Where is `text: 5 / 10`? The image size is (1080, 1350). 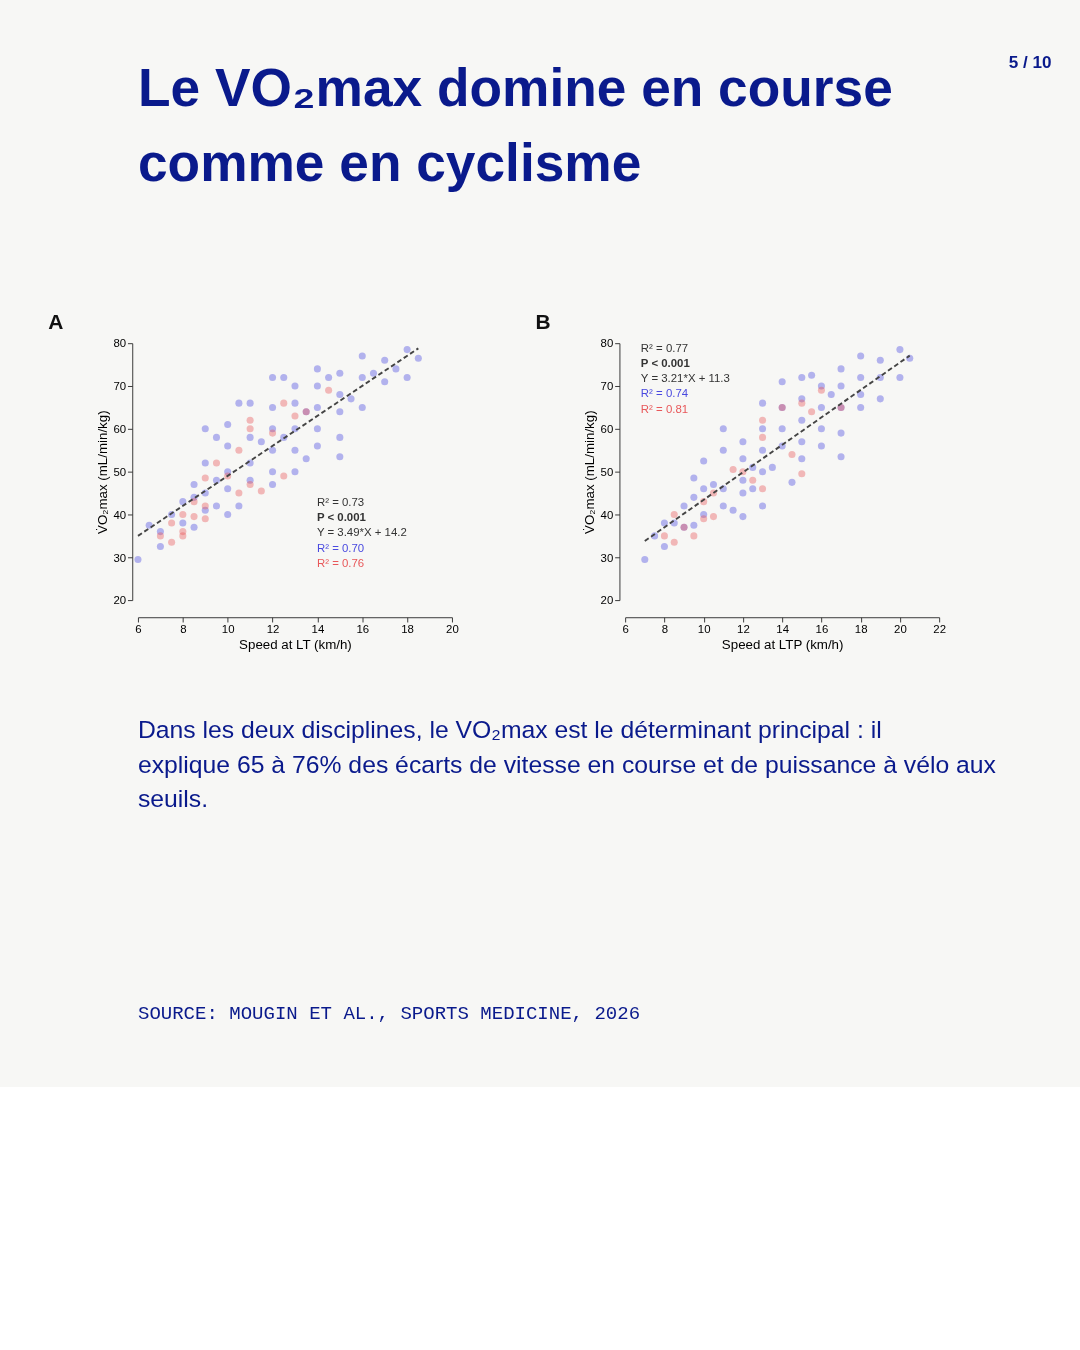
text: 5 / 10 is located at coordinates (1030, 63).